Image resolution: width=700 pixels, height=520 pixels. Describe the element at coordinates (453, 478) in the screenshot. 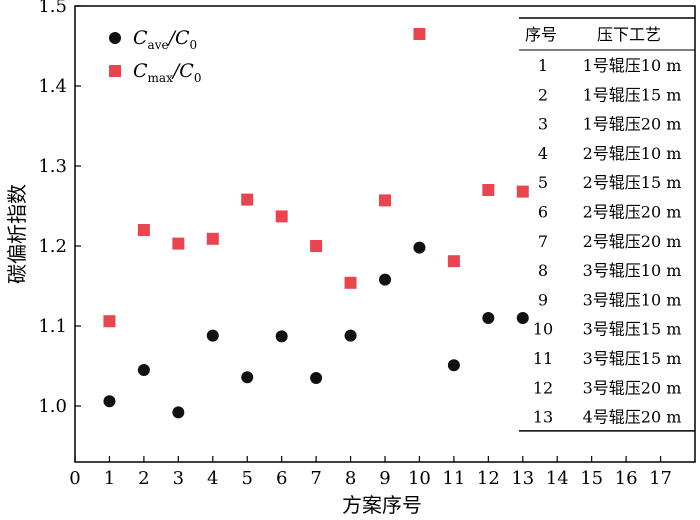

I see `x-tick-label: 11` at that location.